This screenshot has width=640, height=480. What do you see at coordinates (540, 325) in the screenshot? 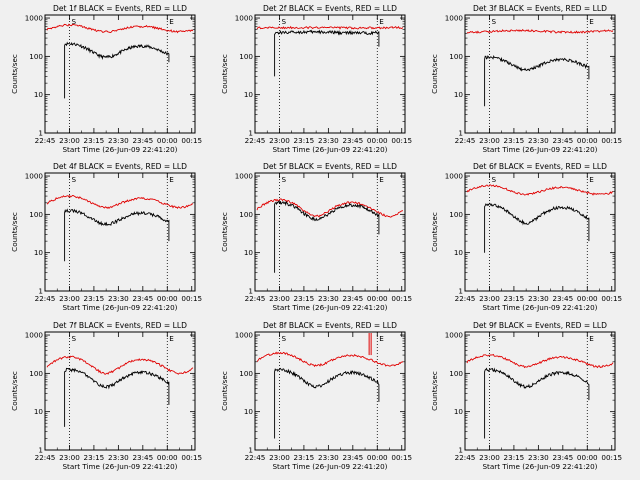
I see `chart-title: Det 9f BLACK = Events, RED = LLD` at bounding box center [540, 325].